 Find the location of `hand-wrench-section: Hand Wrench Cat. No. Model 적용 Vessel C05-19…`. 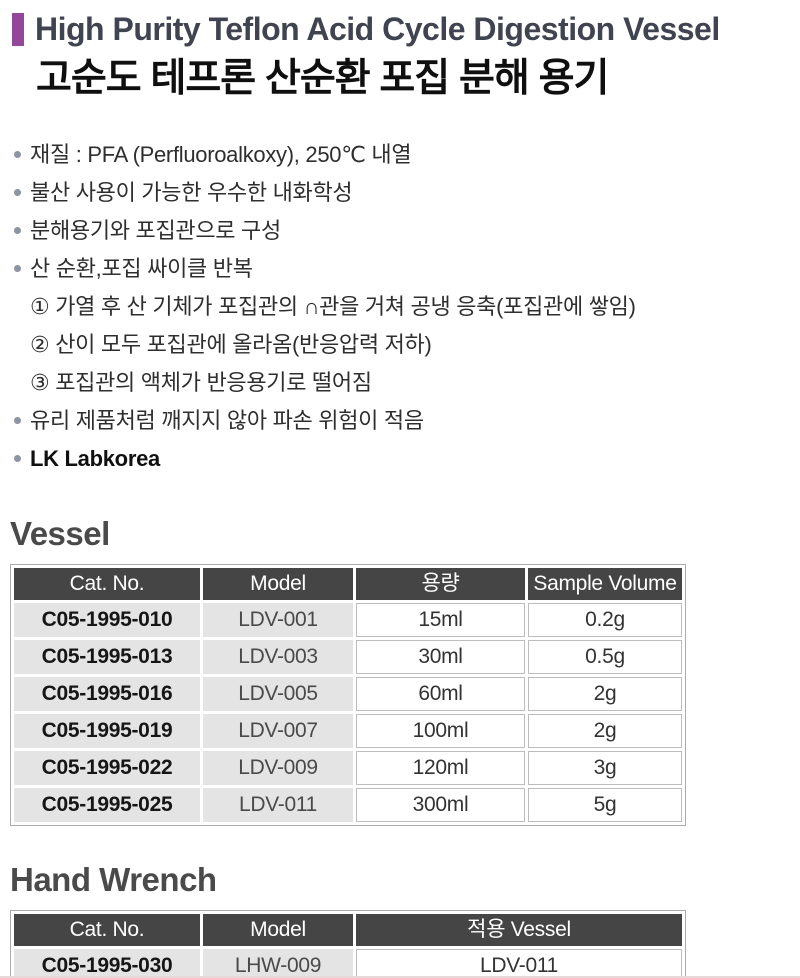

hand-wrench-section: Hand Wrench Cat. No. Model 적용 Vessel C05-19… is located at coordinates (400, 919).